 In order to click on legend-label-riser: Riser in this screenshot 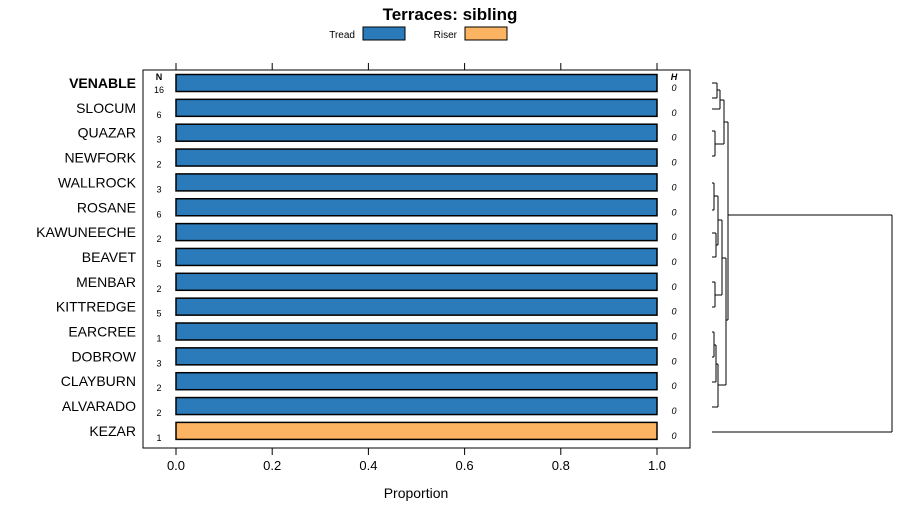, I will do `click(446, 35)`.